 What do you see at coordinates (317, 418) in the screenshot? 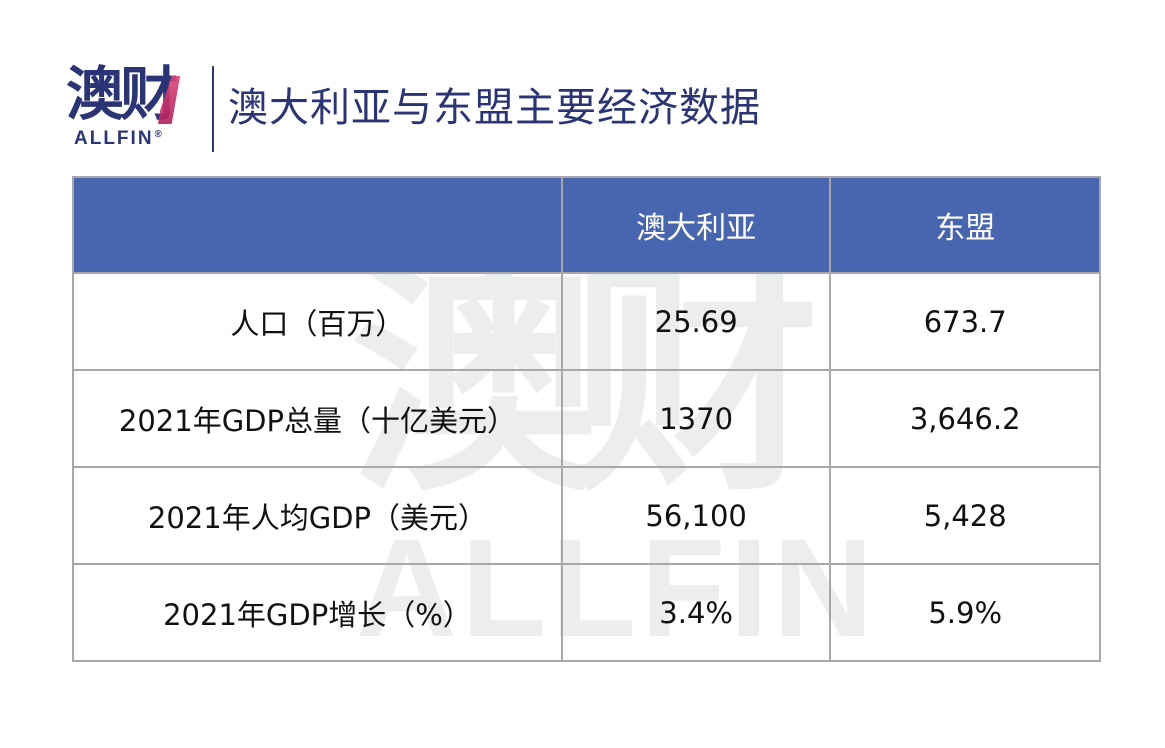
I see `row-label: 2021年GDP总量（十亿美元）` at bounding box center [317, 418].